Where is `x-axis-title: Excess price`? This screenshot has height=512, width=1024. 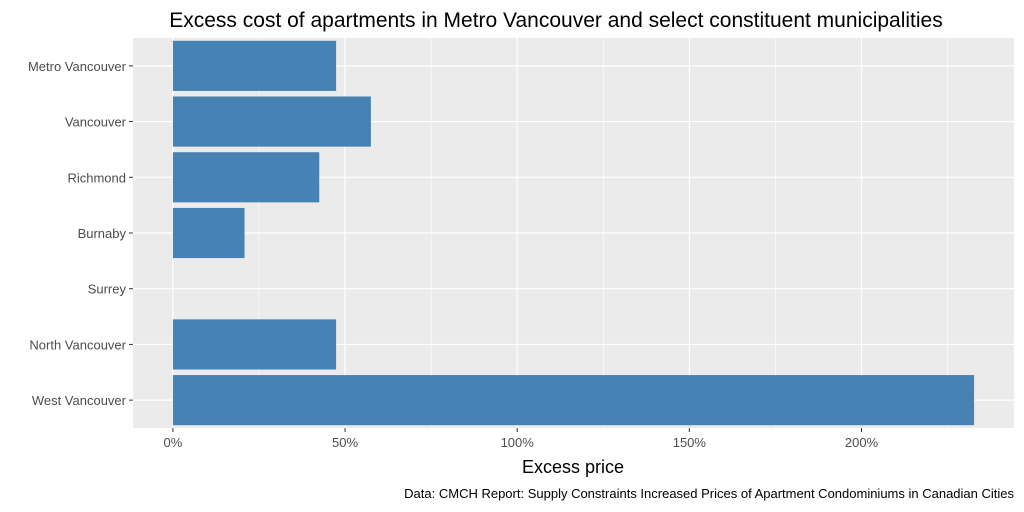 x-axis-title: Excess price is located at coordinates (573, 467).